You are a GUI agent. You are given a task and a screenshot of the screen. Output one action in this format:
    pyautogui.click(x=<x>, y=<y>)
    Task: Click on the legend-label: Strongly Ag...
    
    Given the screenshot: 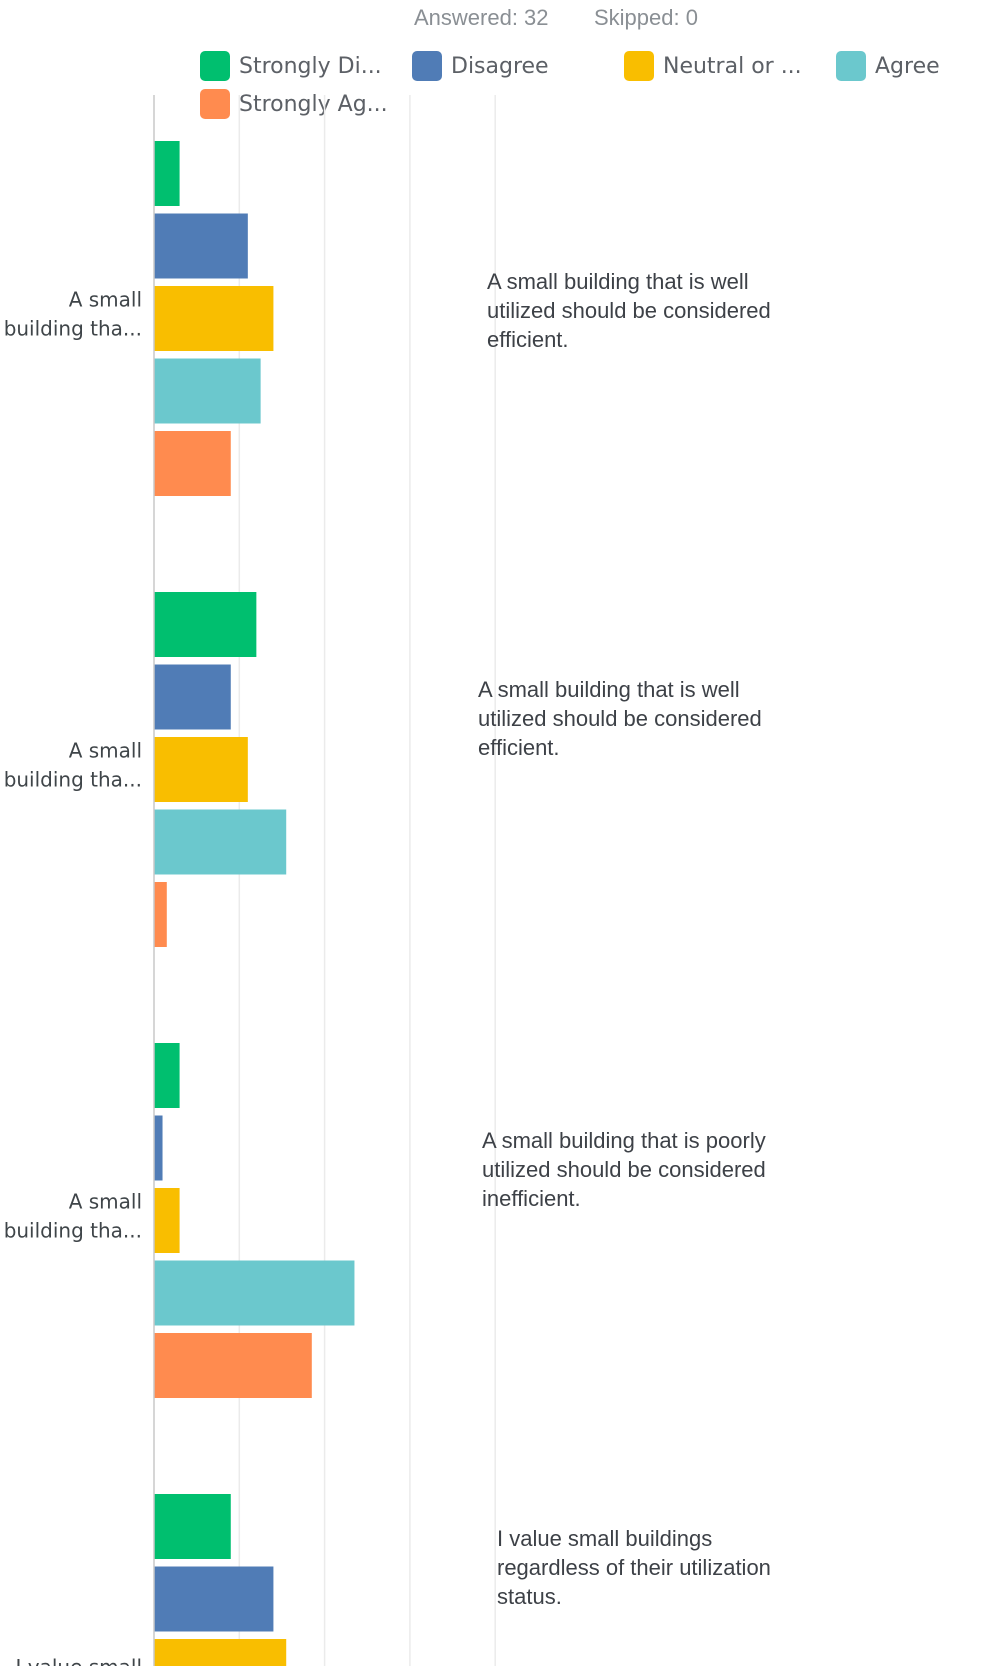 What is the action you would take?
    pyautogui.click(x=313, y=104)
    